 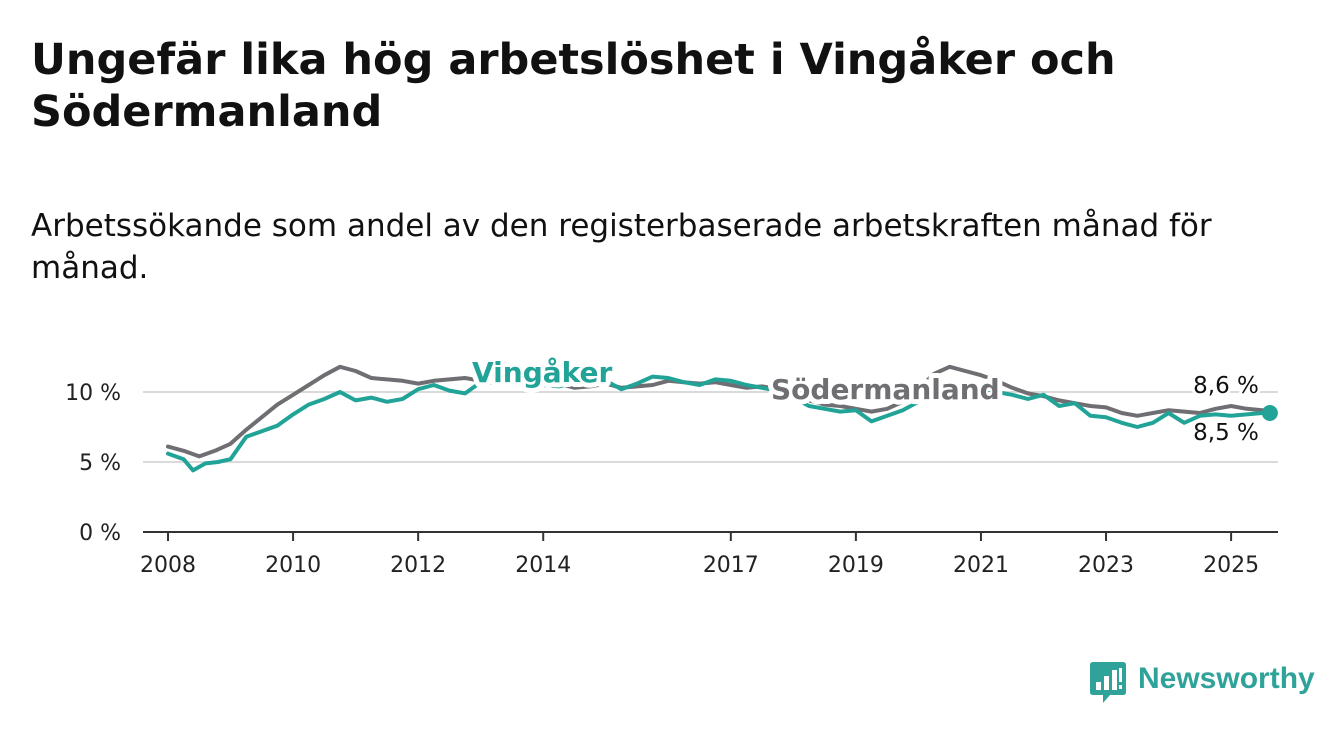 What do you see at coordinates (1231, 565) in the screenshot?
I see `x-tick-label: 2025` at bounding box center [1231, 565].